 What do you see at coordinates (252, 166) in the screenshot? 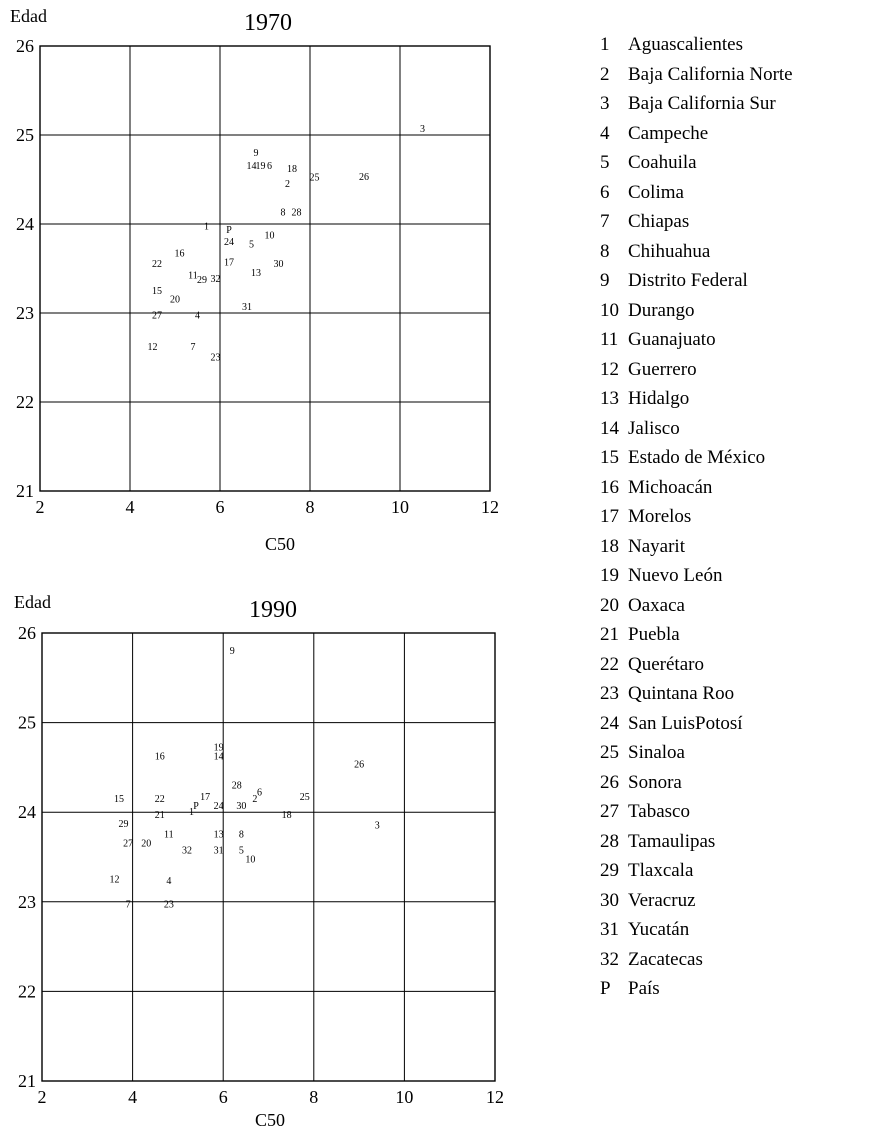
I see `chart1-point-14: 14` at bounding box center [252, 166].